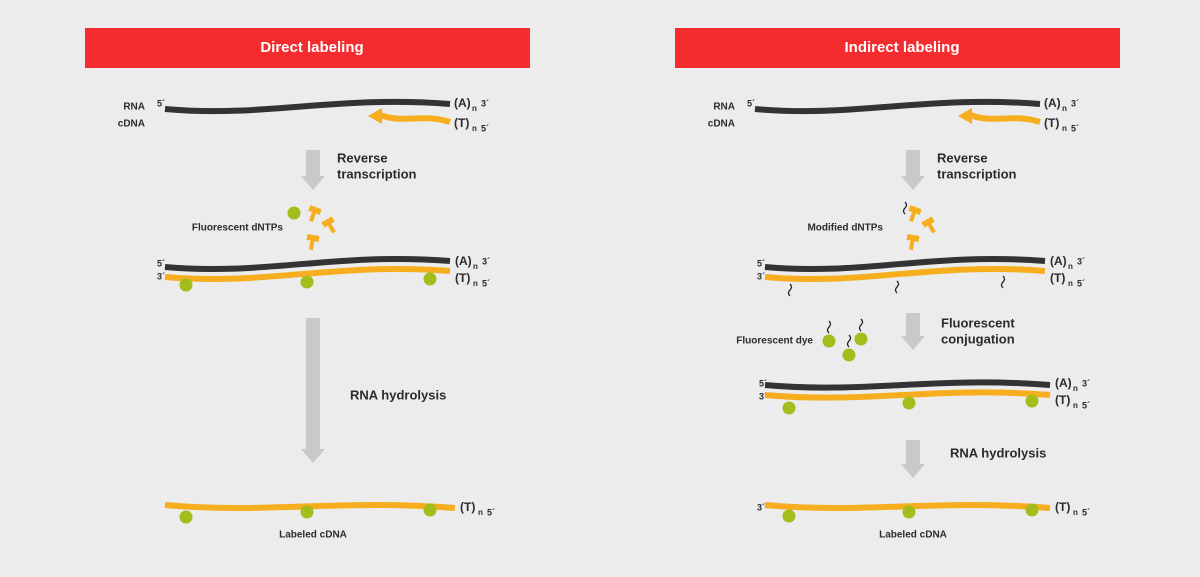 Image resolution: width=1200 pixels, height=577 pixels. What do you see at coordinates (398, 394) in the screenshot?
I see `step-label: RNA hydrolysis` at bounding box center [398, 394].